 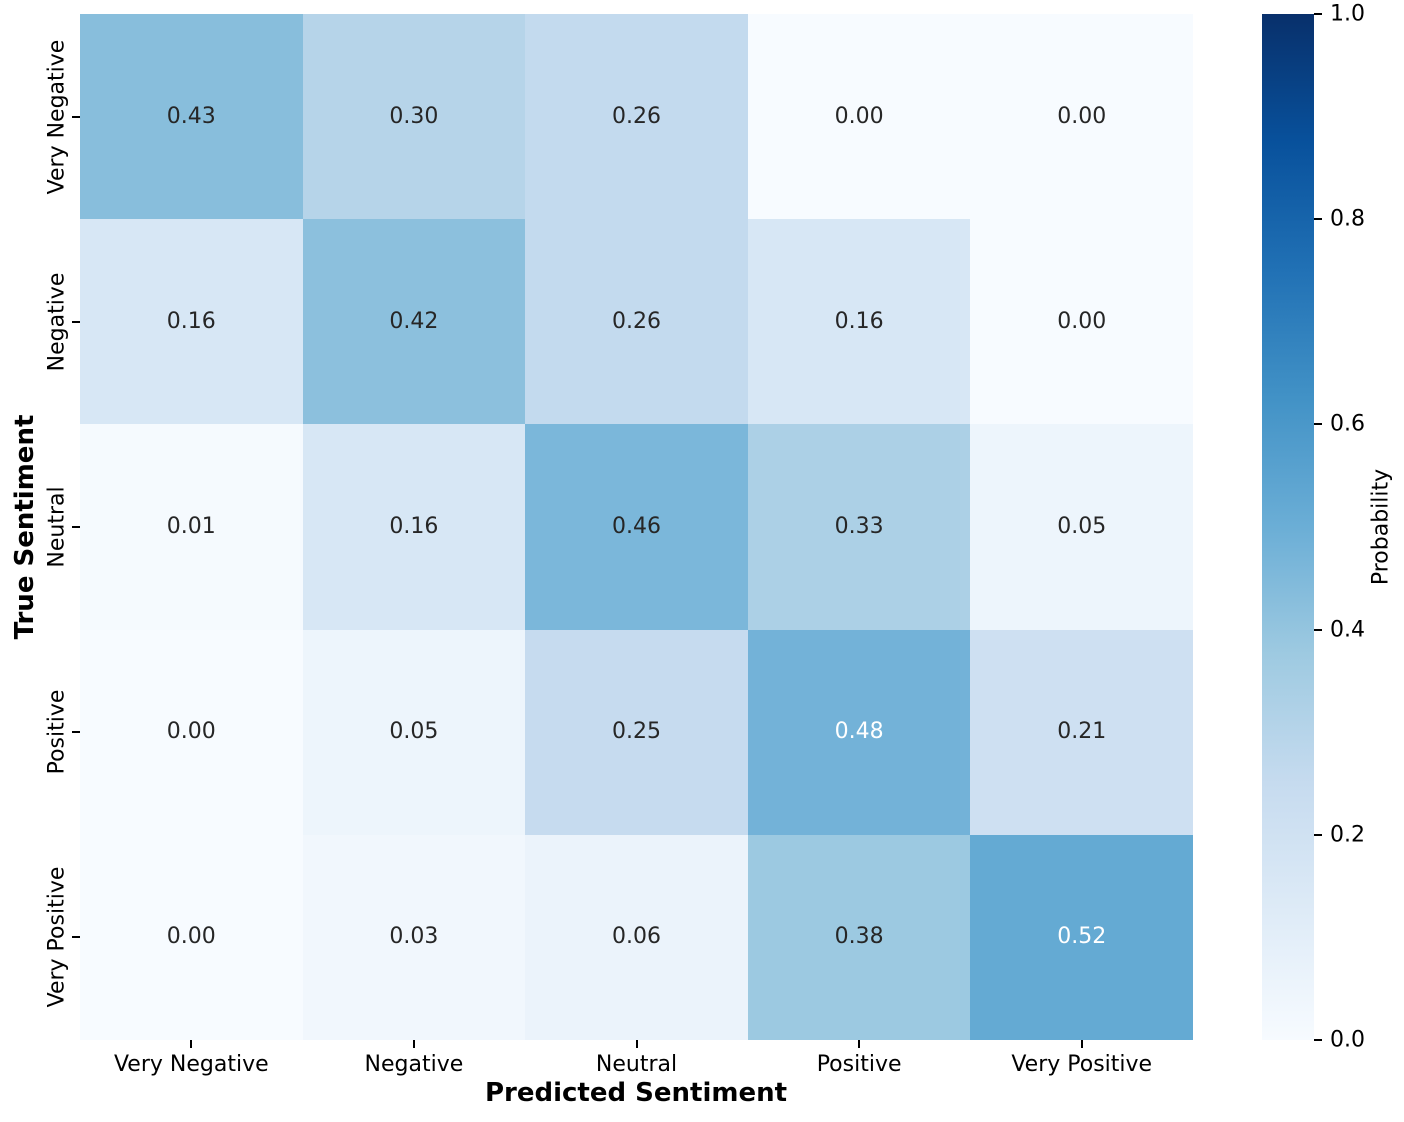 I want to click on heatmap-cell: 0.42, so click(x=414, y=322).